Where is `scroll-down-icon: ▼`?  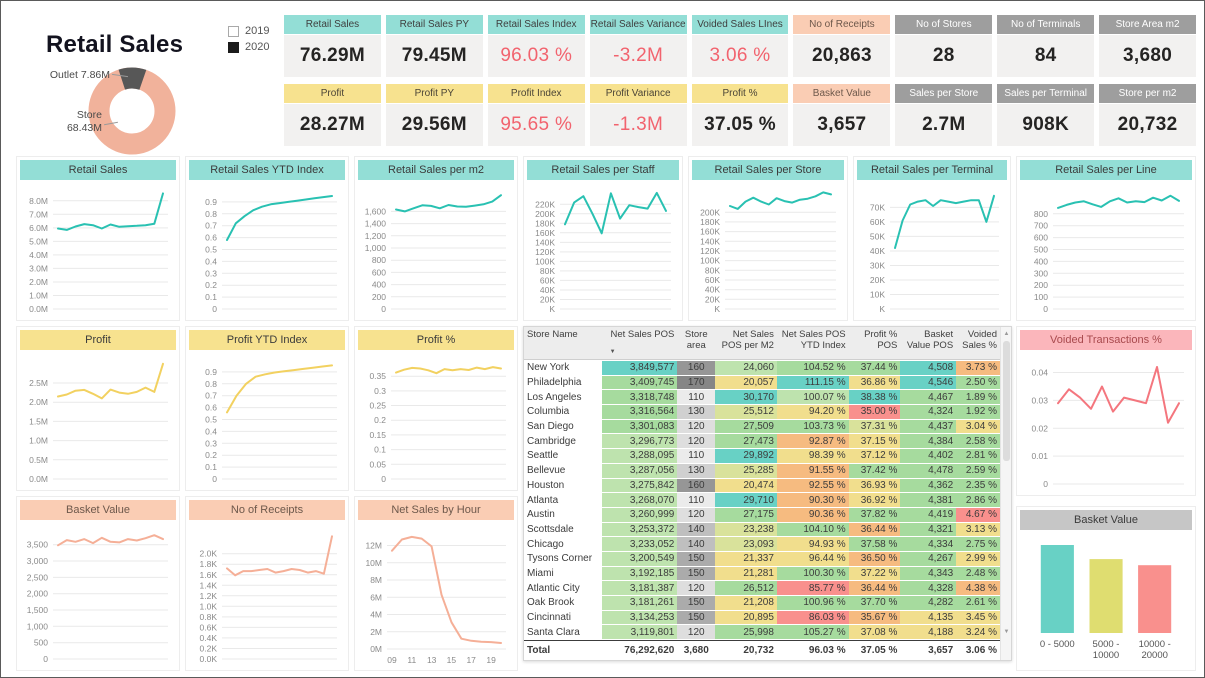 scroll-down-icon: ▼ is located at coordinates (1006, 632).